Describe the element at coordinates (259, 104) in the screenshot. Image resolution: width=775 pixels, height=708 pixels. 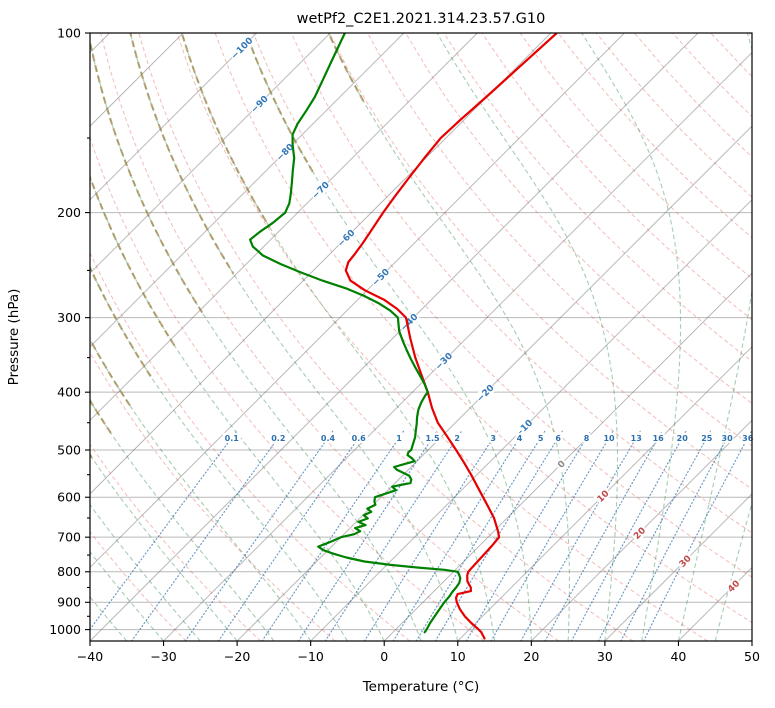
I see `svg-text: −90` at that location.